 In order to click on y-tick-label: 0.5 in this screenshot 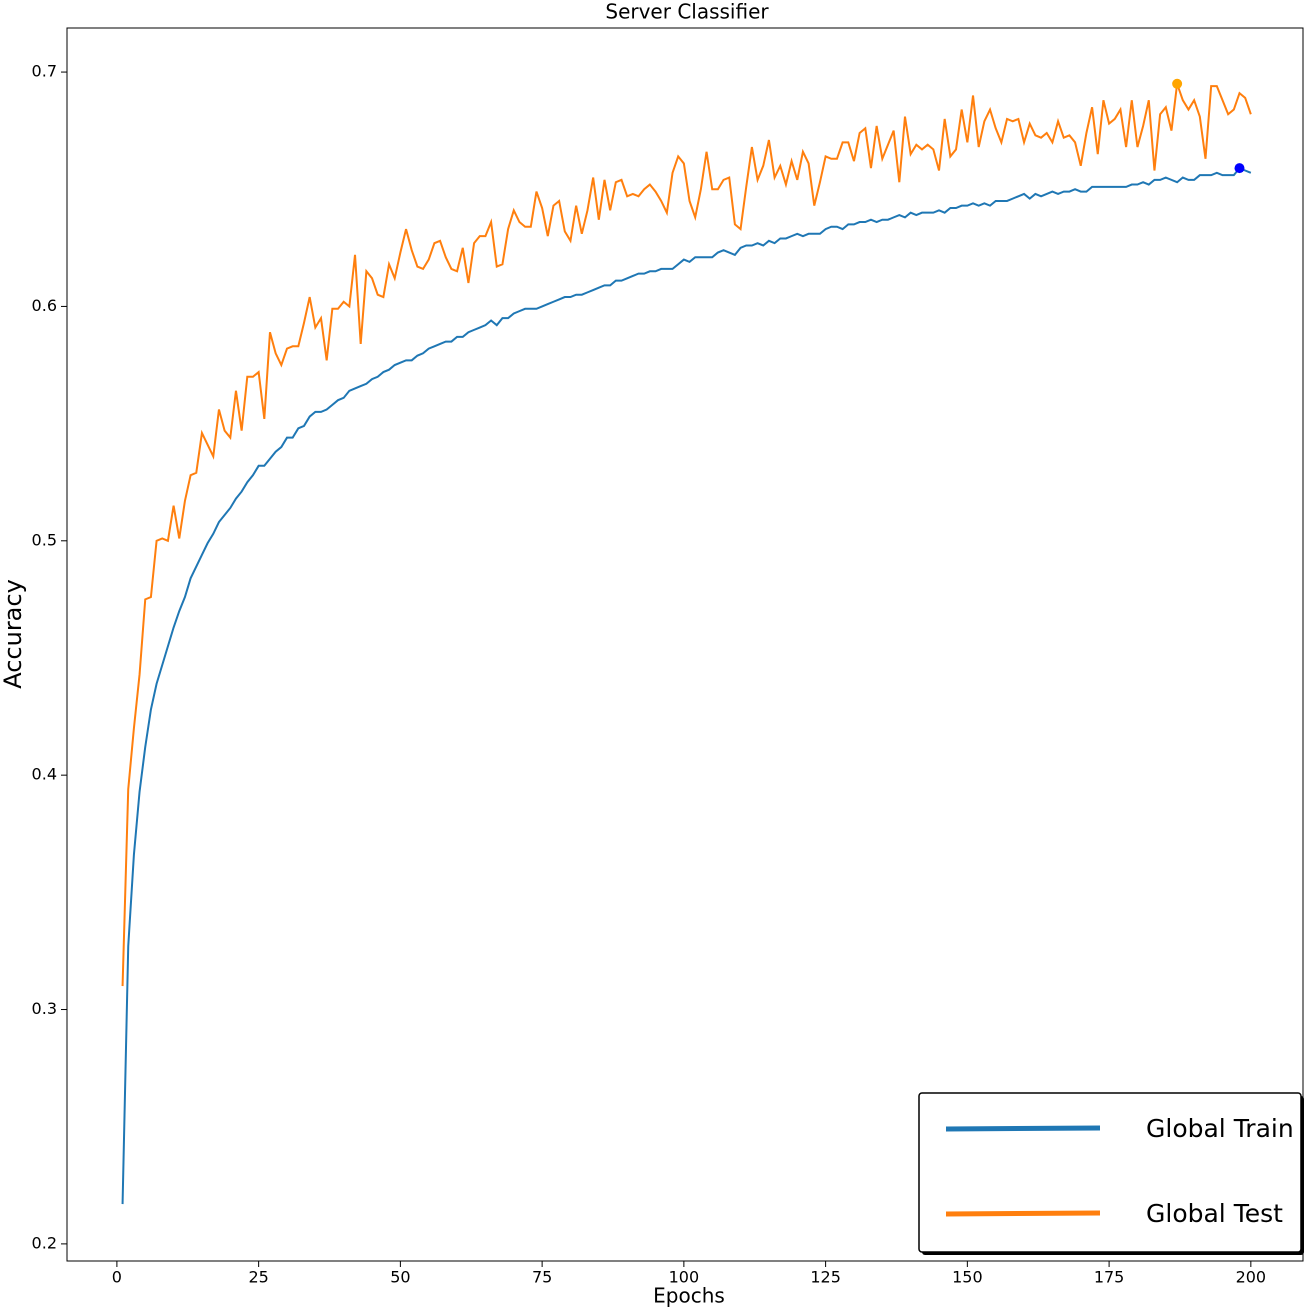, I will do `click(44, 539)`.